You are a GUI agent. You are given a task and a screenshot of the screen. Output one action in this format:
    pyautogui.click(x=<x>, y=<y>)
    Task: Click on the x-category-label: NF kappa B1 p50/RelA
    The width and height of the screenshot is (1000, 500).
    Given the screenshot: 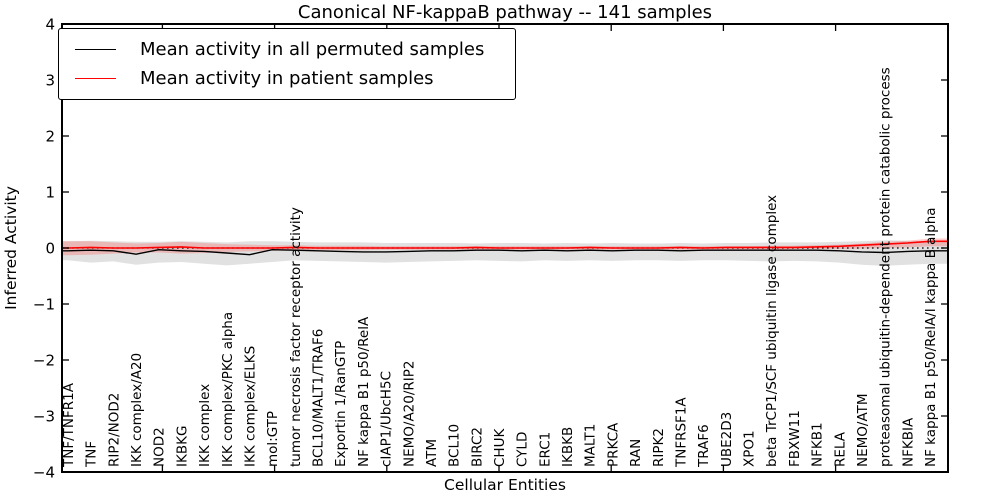 What is the action you would take?
    pyautogui.click(x=364, y=391)
    